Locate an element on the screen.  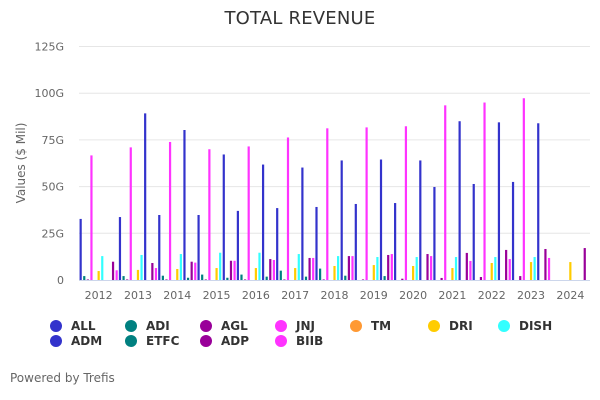
bar-all-2018 is located at coordinates (316, 243).